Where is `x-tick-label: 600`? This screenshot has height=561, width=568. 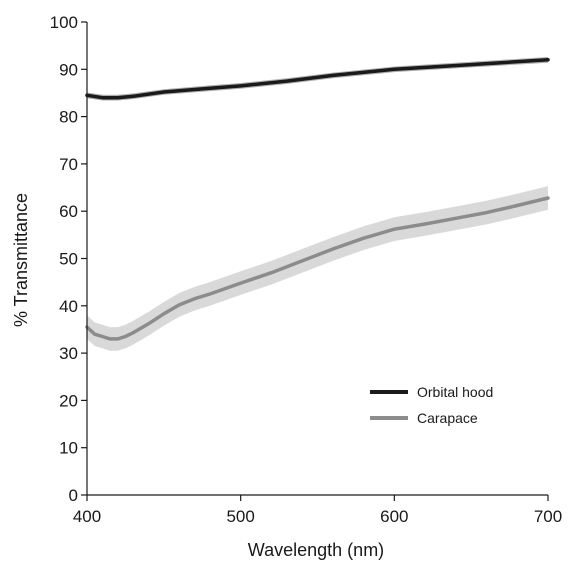
x-tick-label: 600 is located at coordinates (394, 516).